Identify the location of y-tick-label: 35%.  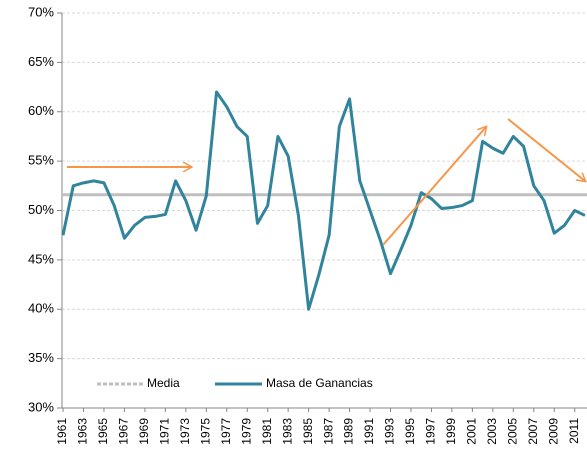
(41, 357).